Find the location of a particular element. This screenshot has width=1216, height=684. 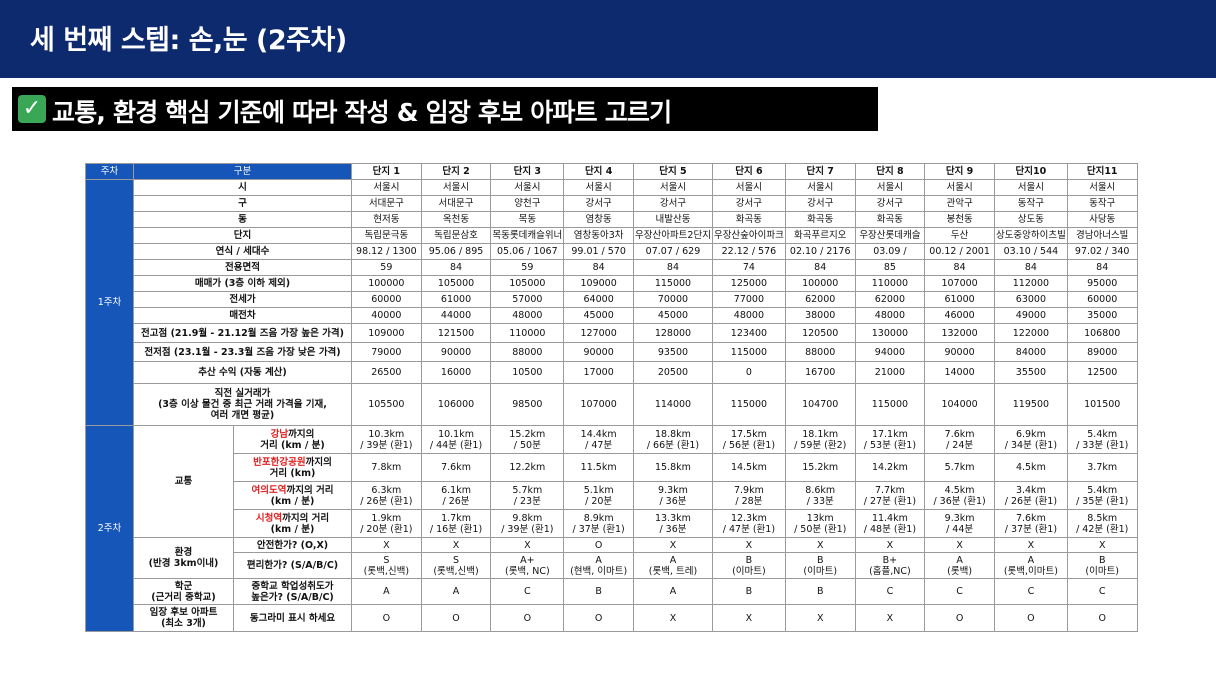

table-cell: 우장산롯데캐슬 is located at coordinates (890, 235).